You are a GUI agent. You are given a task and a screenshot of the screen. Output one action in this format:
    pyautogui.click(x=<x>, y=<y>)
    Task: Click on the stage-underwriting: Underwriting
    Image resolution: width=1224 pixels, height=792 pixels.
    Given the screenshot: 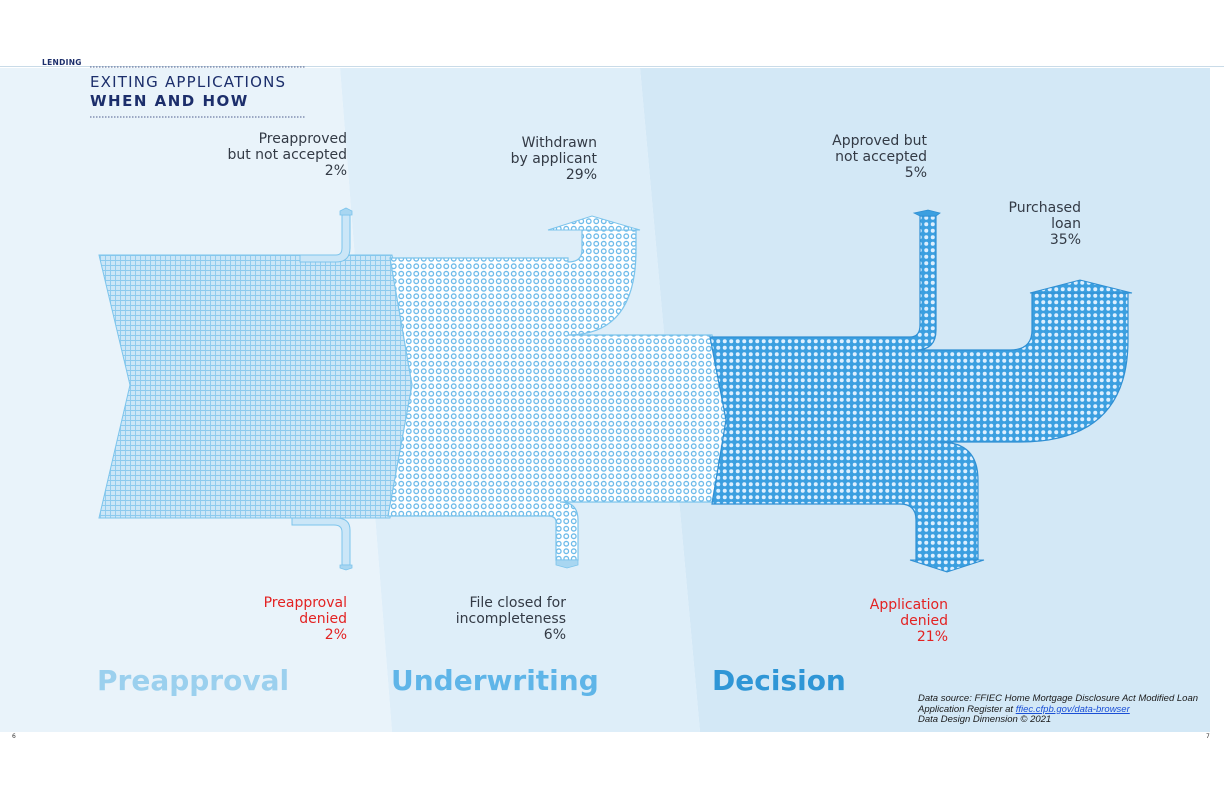 What is the action you would take?
    pyautogui.click(x=495, y=680)
    